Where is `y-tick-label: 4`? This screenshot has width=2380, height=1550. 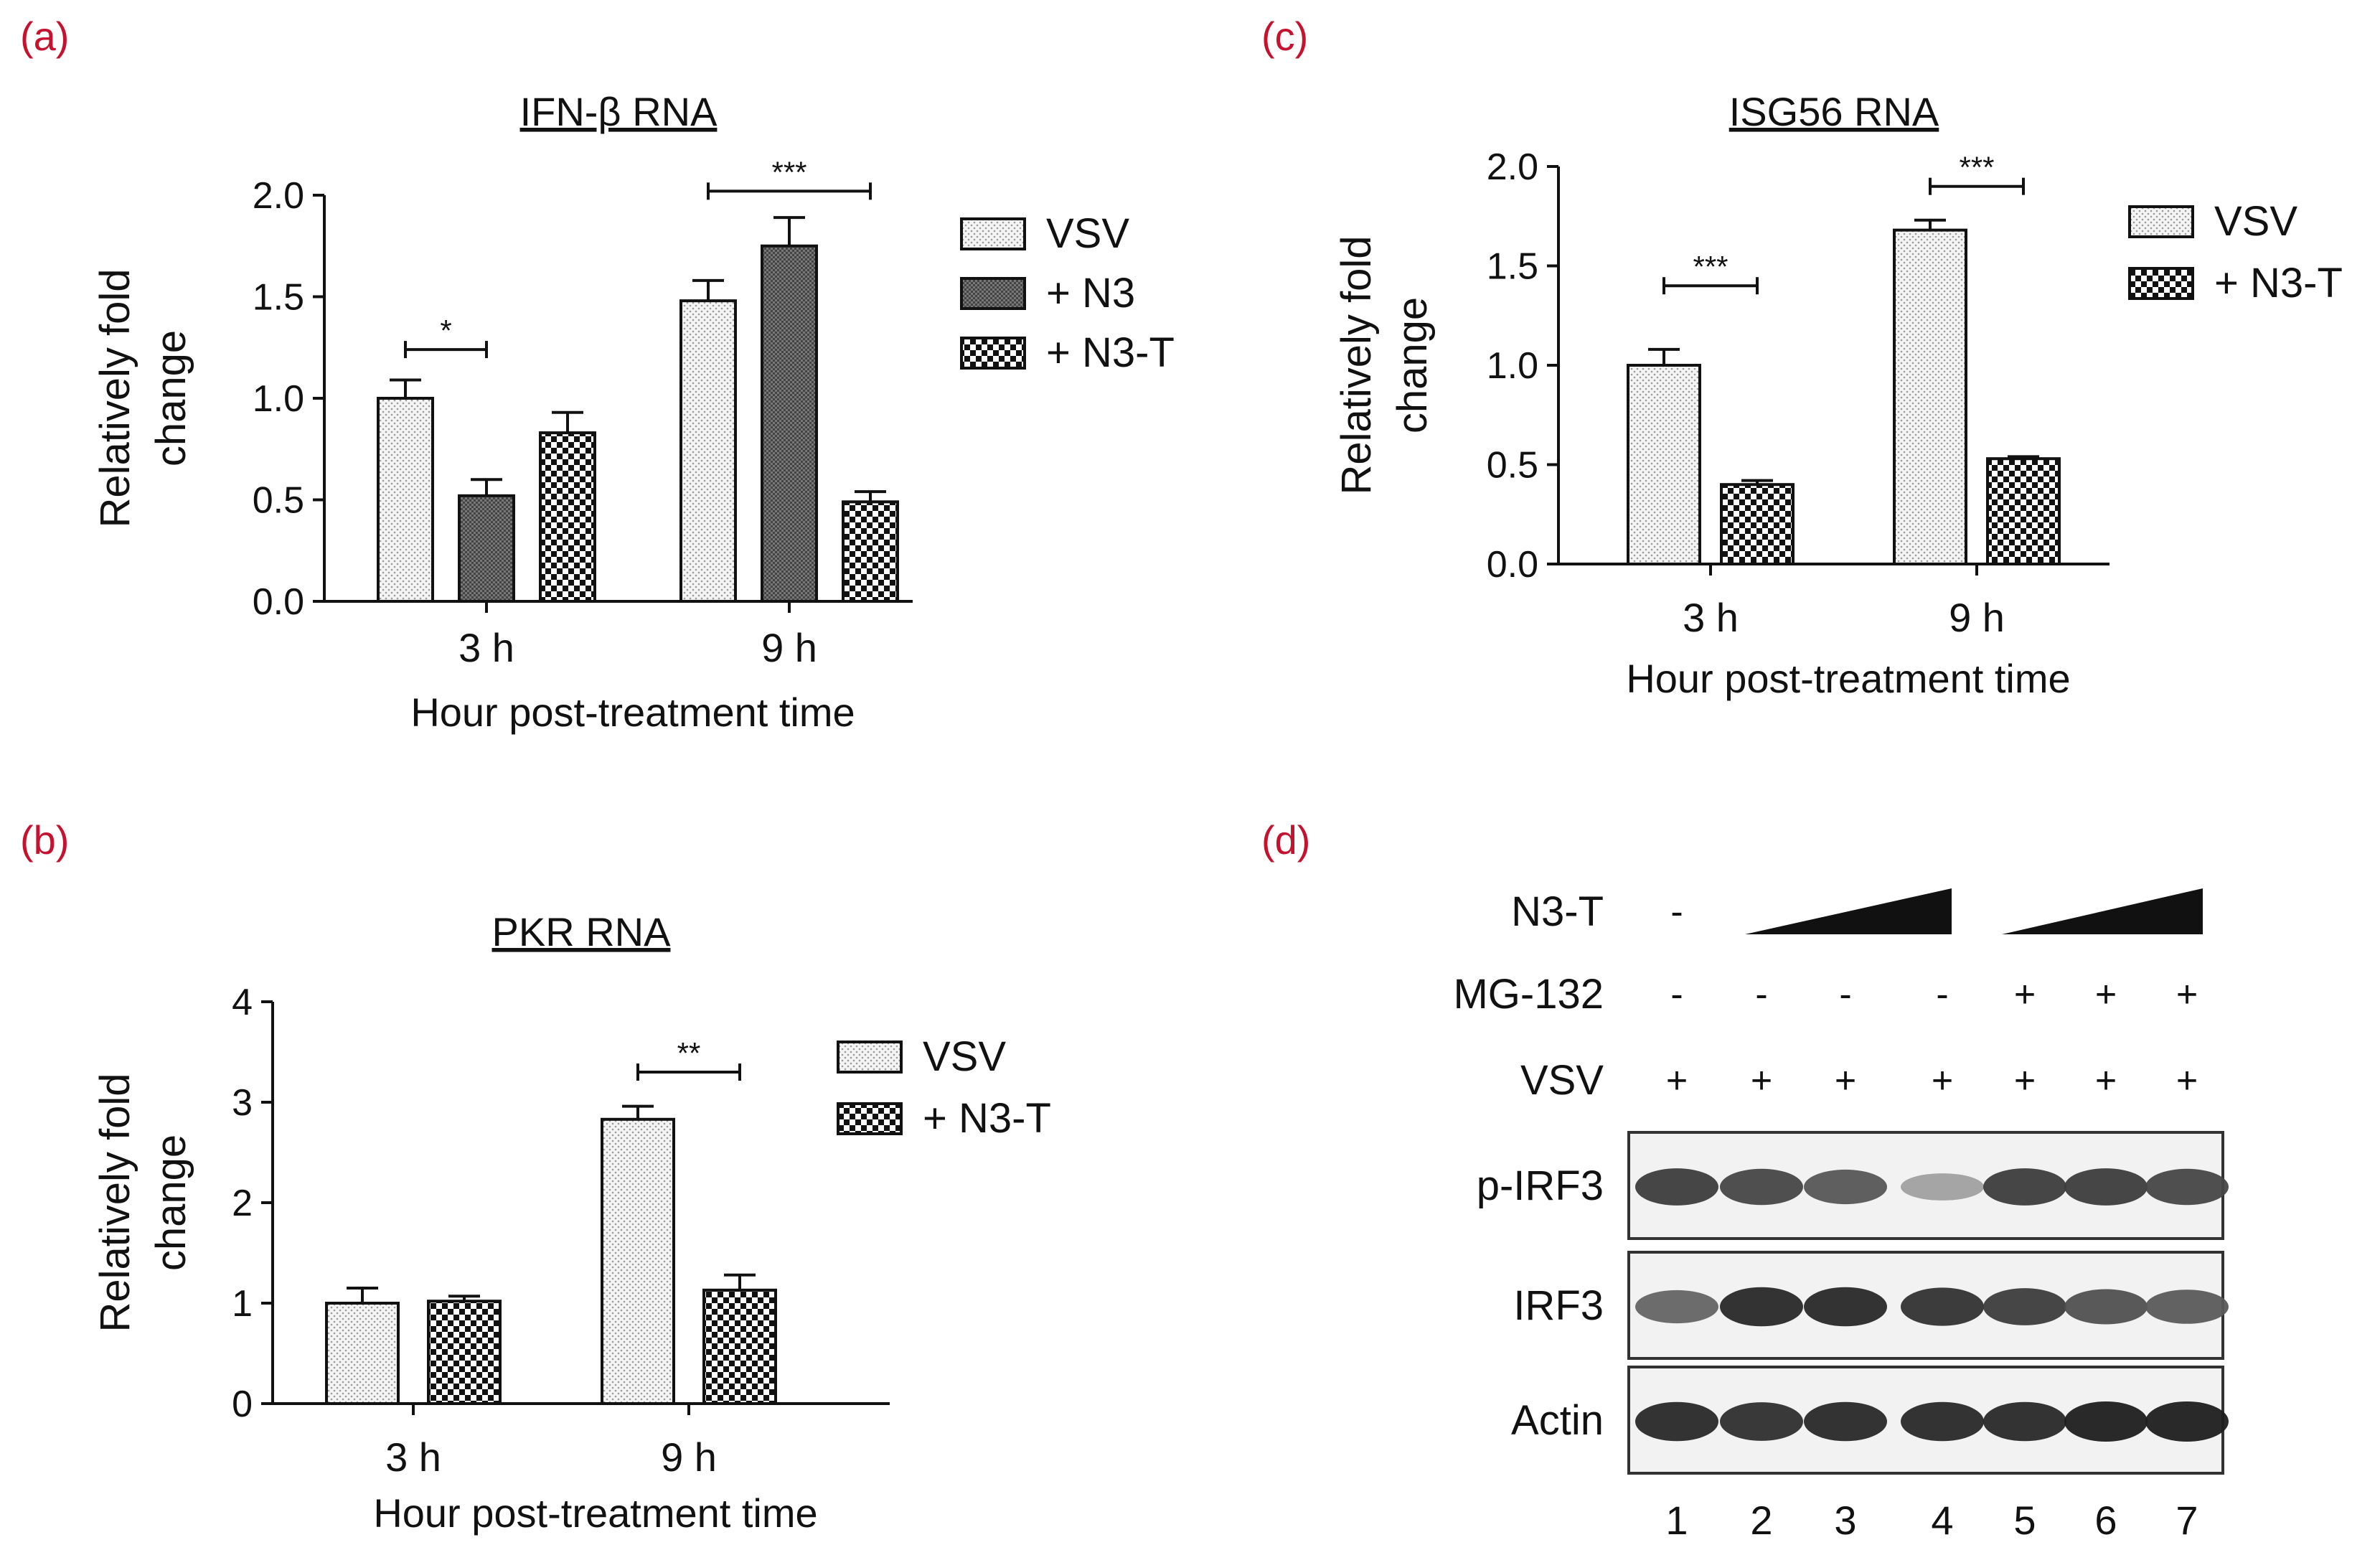
y-tick-label: 4 is located at coordinates (243, 1002).